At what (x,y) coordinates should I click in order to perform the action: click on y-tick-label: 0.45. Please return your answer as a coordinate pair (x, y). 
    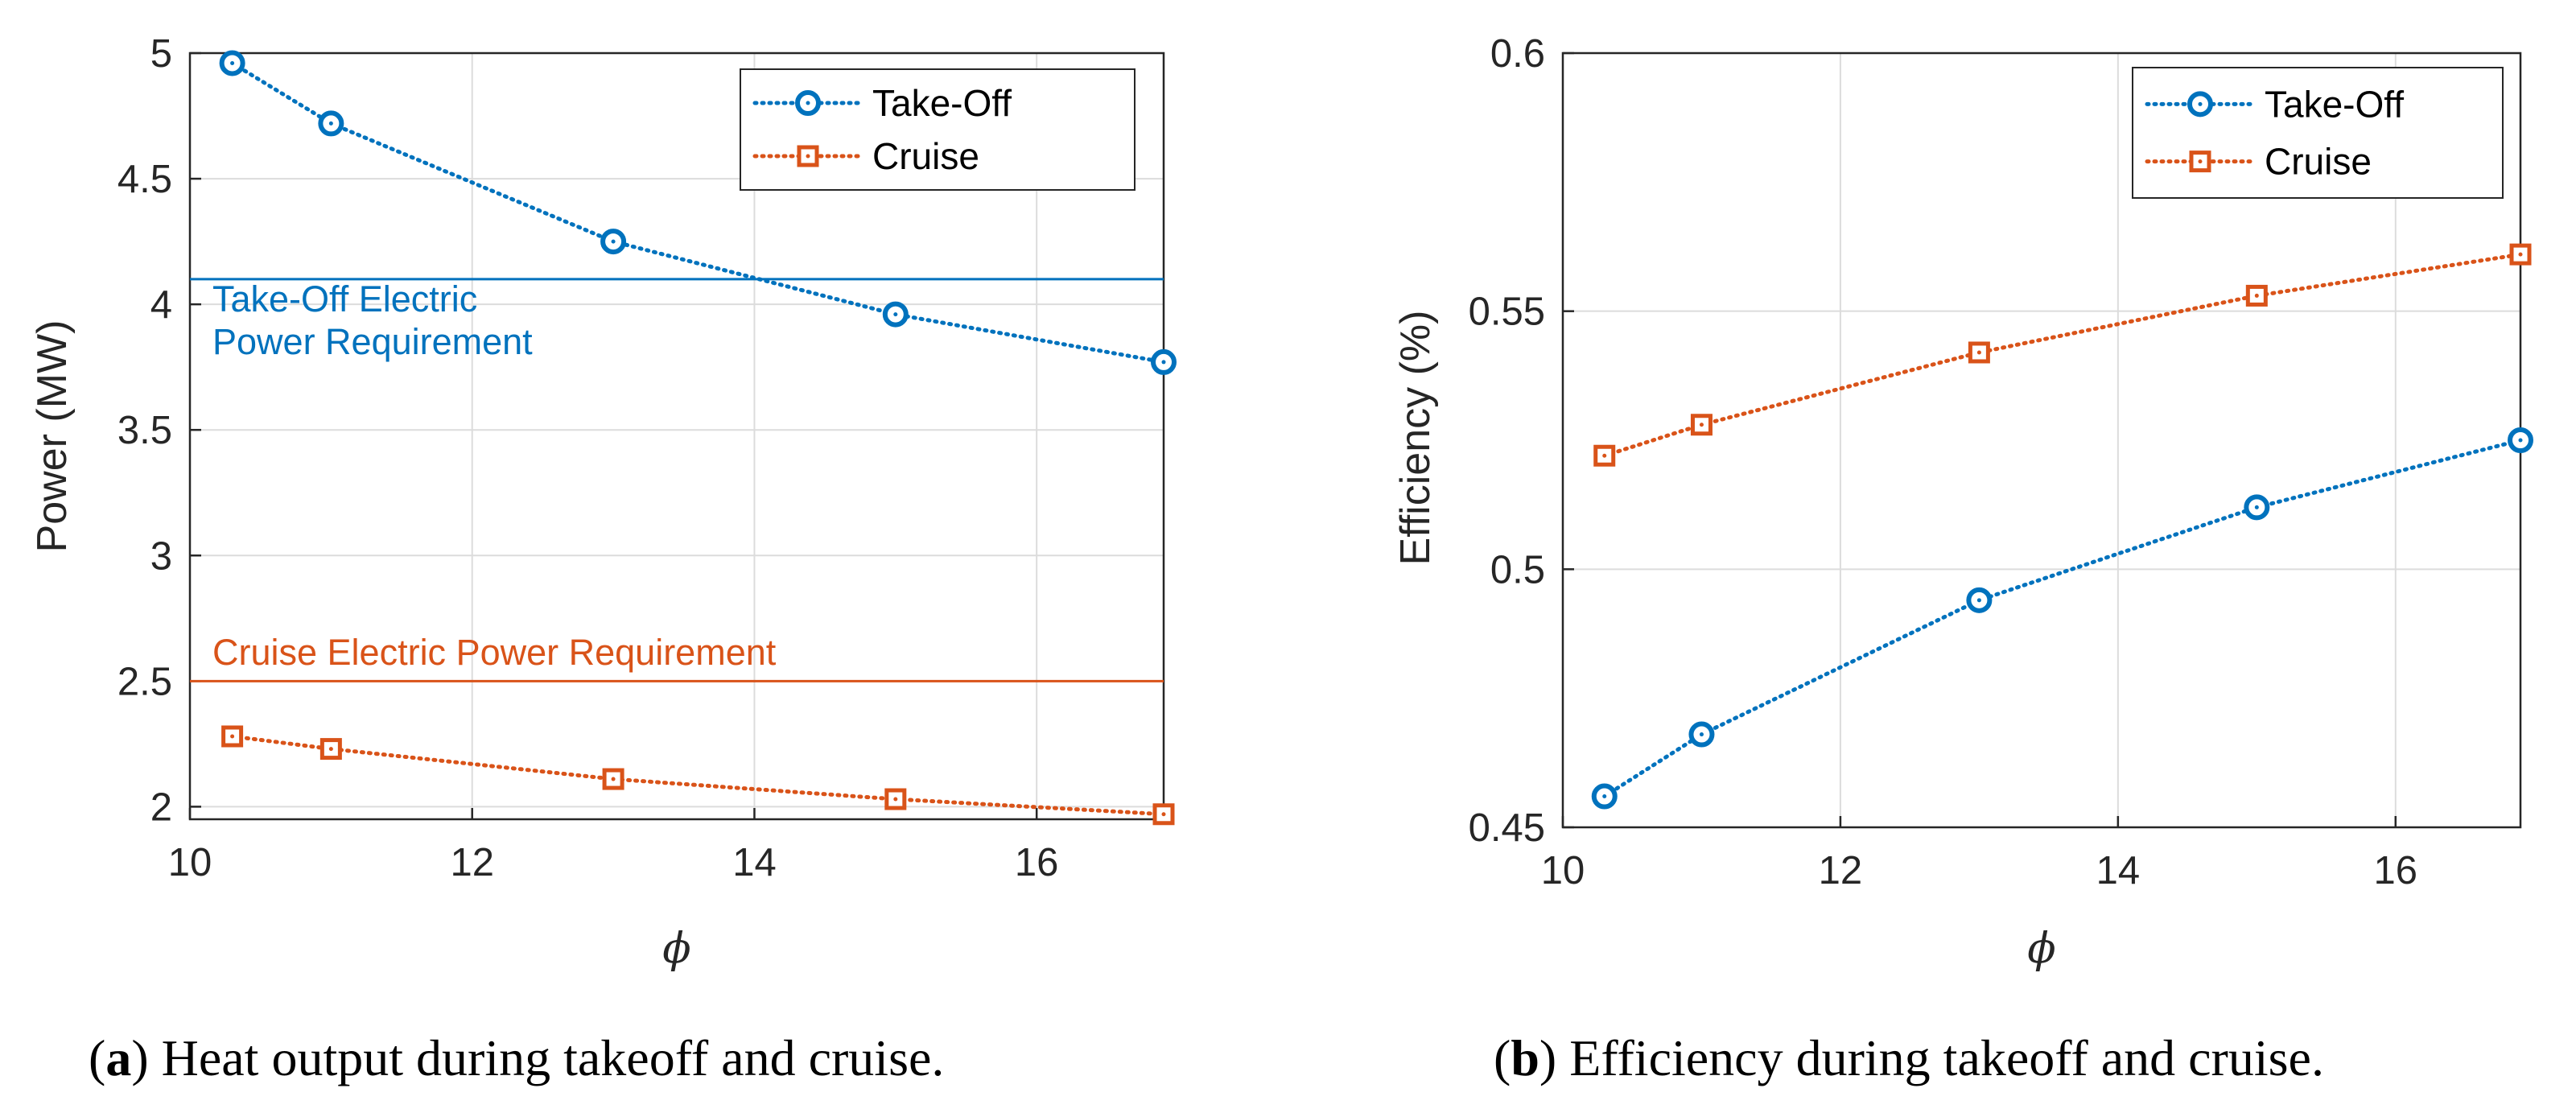
    Looking at the image, I should click on (1507, 828).